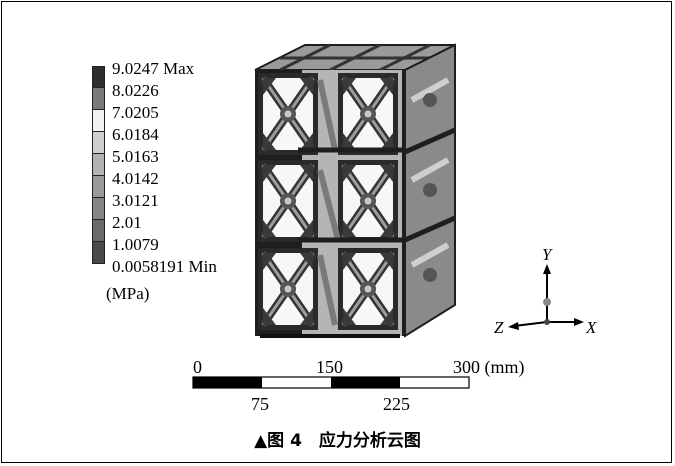  What do you see at coordinates (591, 327) in the screenshot?
I see `x-axis-label: X` at bounding box center [591, 327].